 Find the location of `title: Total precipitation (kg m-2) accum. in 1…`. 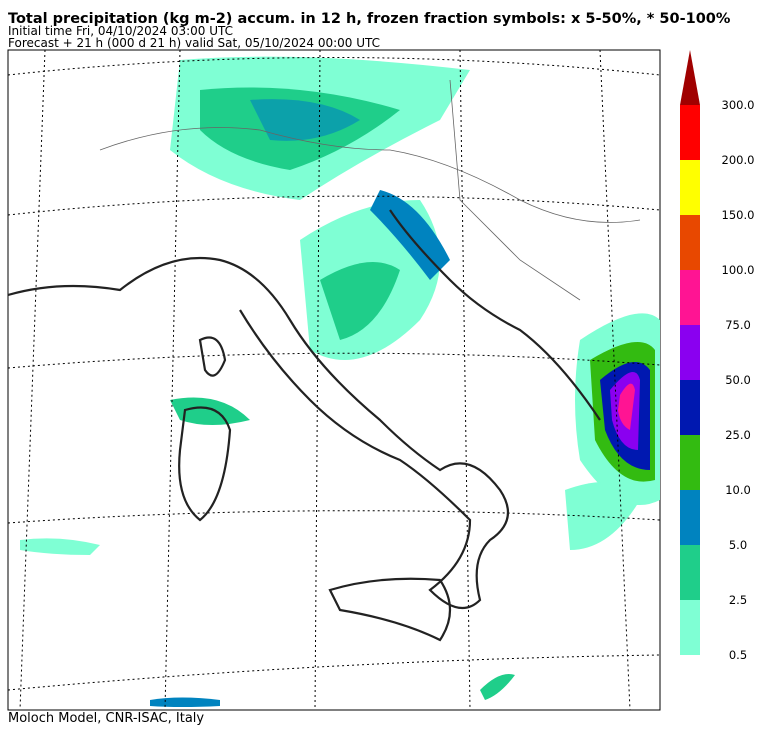

title: Total precipitation (kg m-2) accum. in 1… is located at coordinates (369, 19).